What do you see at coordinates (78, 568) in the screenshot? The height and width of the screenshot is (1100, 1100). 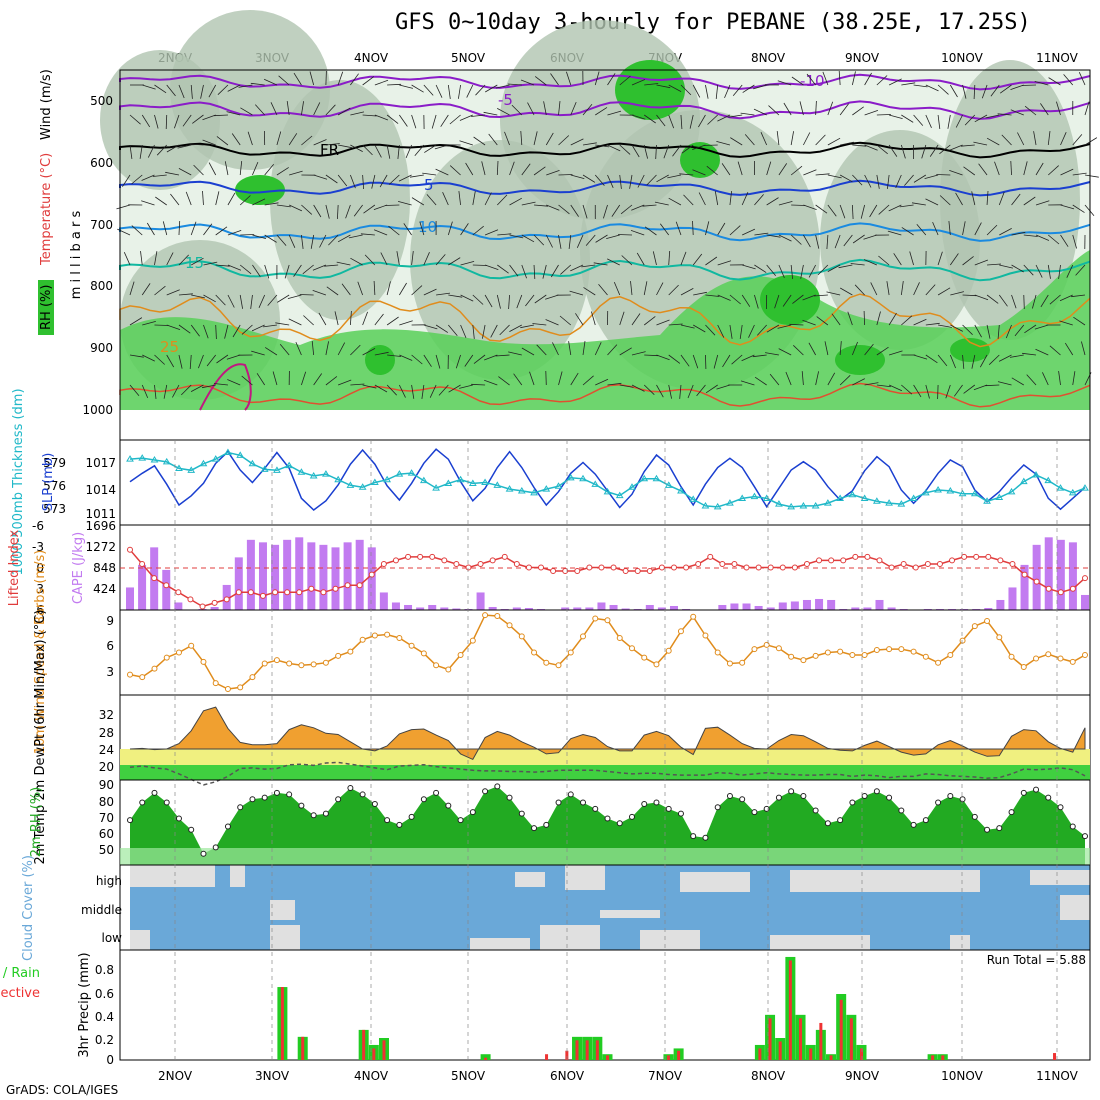 I see `cape-axis-label: CAPE (J/kg)` at bounding box center [78, 568].